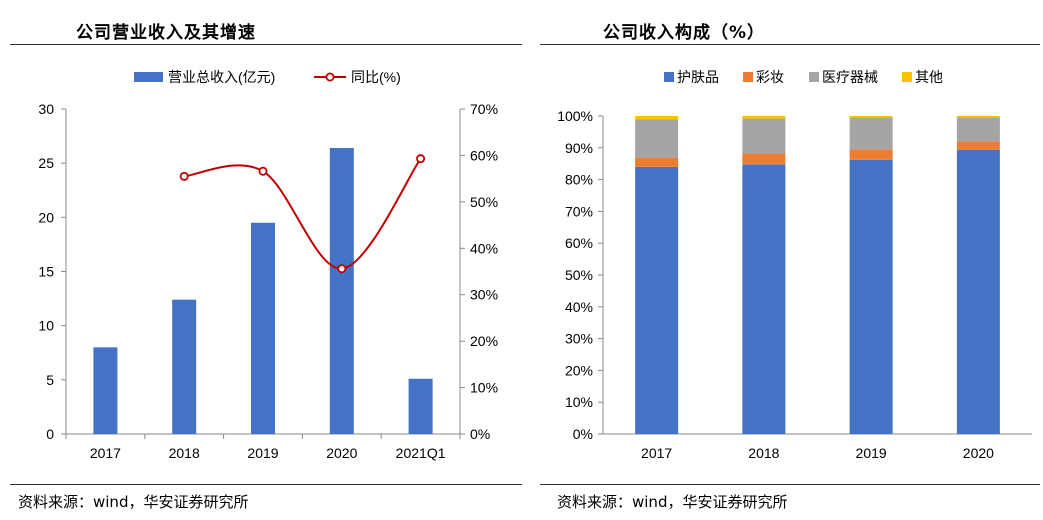 The image size is (1043, 520). I want to click on right-y-tick-label: 60%, so click(484, 155).